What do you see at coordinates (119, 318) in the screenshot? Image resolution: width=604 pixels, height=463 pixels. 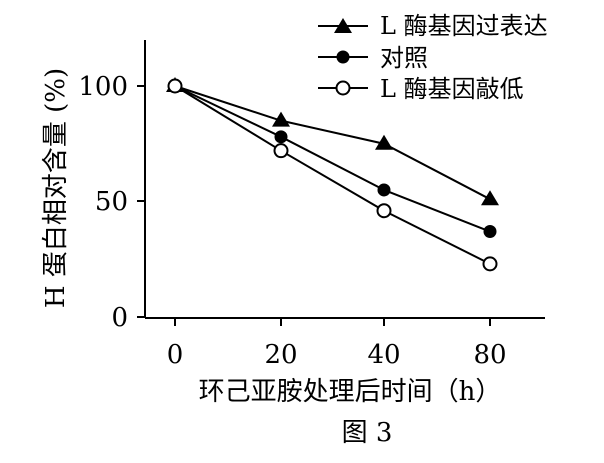 I see `y-tick-label-0: 0` at bounding box center [119, 318].